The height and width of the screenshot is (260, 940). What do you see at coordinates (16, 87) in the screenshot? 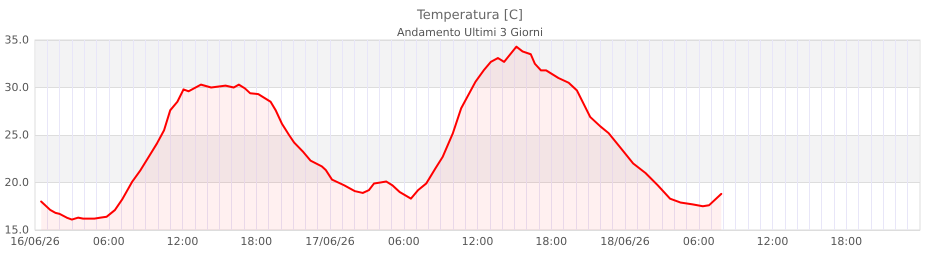
I see `y-tick-label: 30.0` at bounding box center [16, 87].